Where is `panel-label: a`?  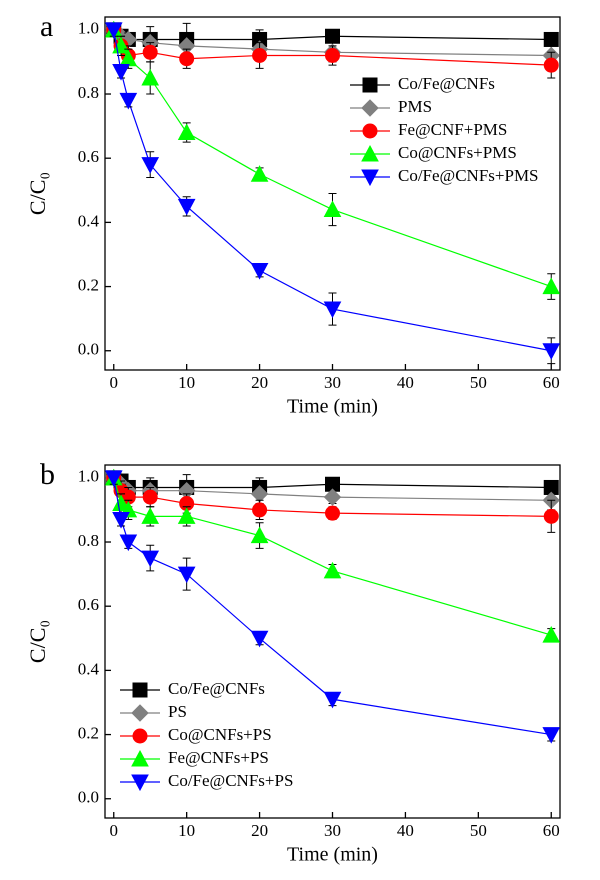 panel-label: a is located at coordinates (46, 26).